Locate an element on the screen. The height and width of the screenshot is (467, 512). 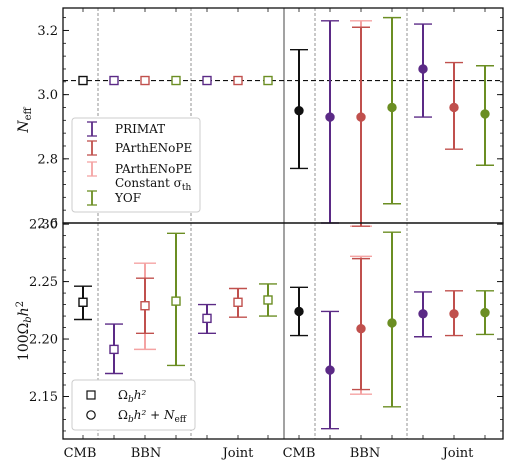
y-tick-label: 2.6 is located at coordinates (47, 224).